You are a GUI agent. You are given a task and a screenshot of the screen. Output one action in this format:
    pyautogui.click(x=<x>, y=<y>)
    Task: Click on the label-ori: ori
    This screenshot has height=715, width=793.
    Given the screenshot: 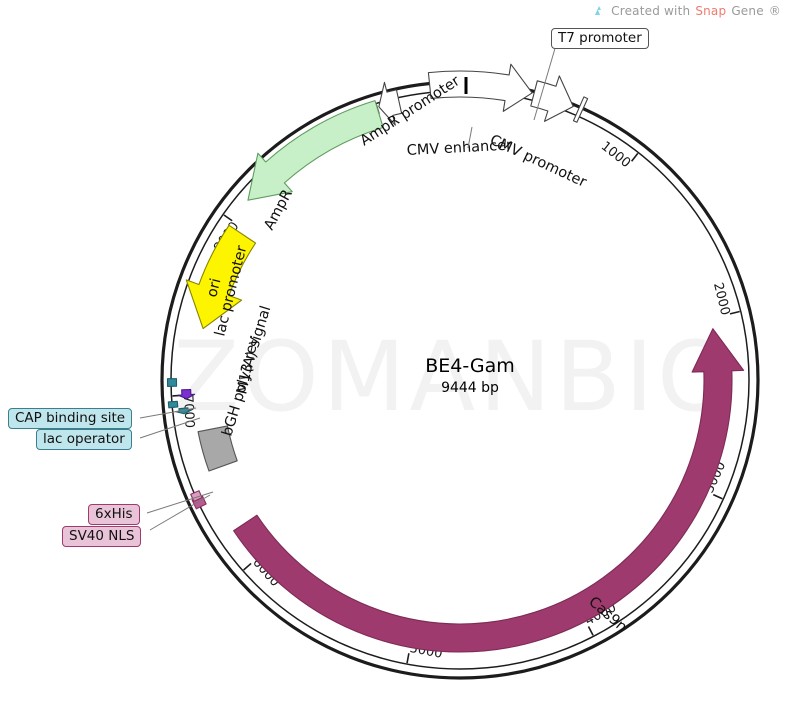 What is the action you would take?
    pyautogui.click(x=214, y=288)
    